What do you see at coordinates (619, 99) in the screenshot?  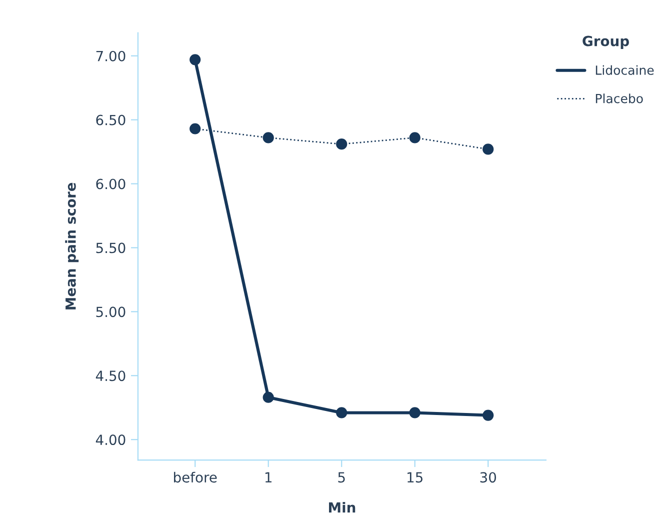 I see `legend-label: Placebo` at bounding box center [619, 99].